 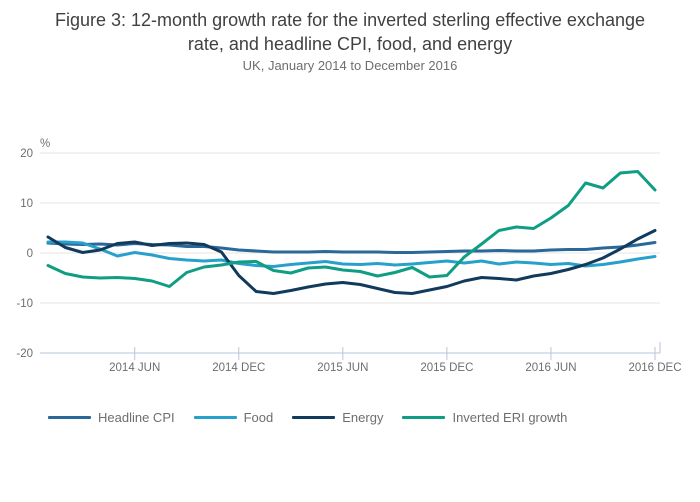 What do you see at coordinates (26, 154) in the screenshot?
I see `y-axis-tick-label: 20` at bounding box center [26, 154].